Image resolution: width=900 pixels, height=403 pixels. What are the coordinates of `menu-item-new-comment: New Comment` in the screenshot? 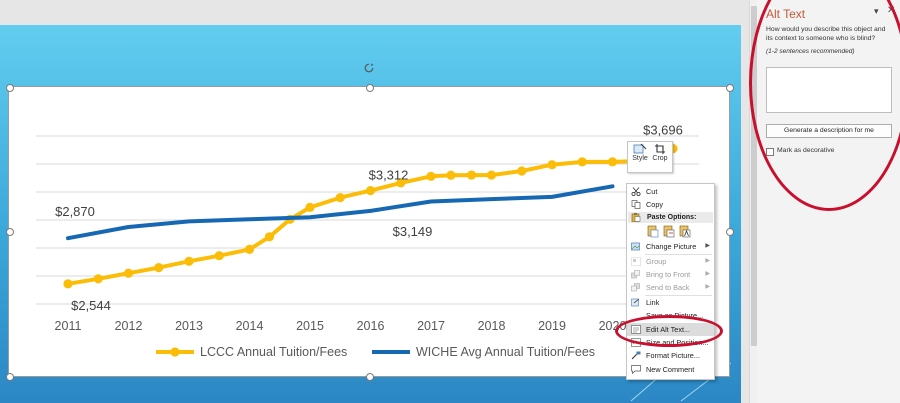 It's located at (670, 369).